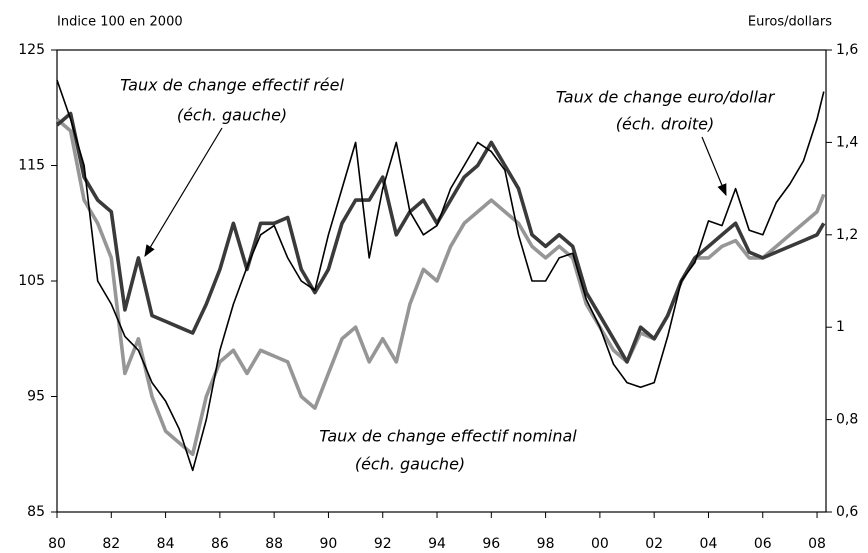 The height and width of the screenshot is (553, 868). Describe the element at coordinates (31, 281) in the screenshot. I see `y-tick-label: 105` at that location.